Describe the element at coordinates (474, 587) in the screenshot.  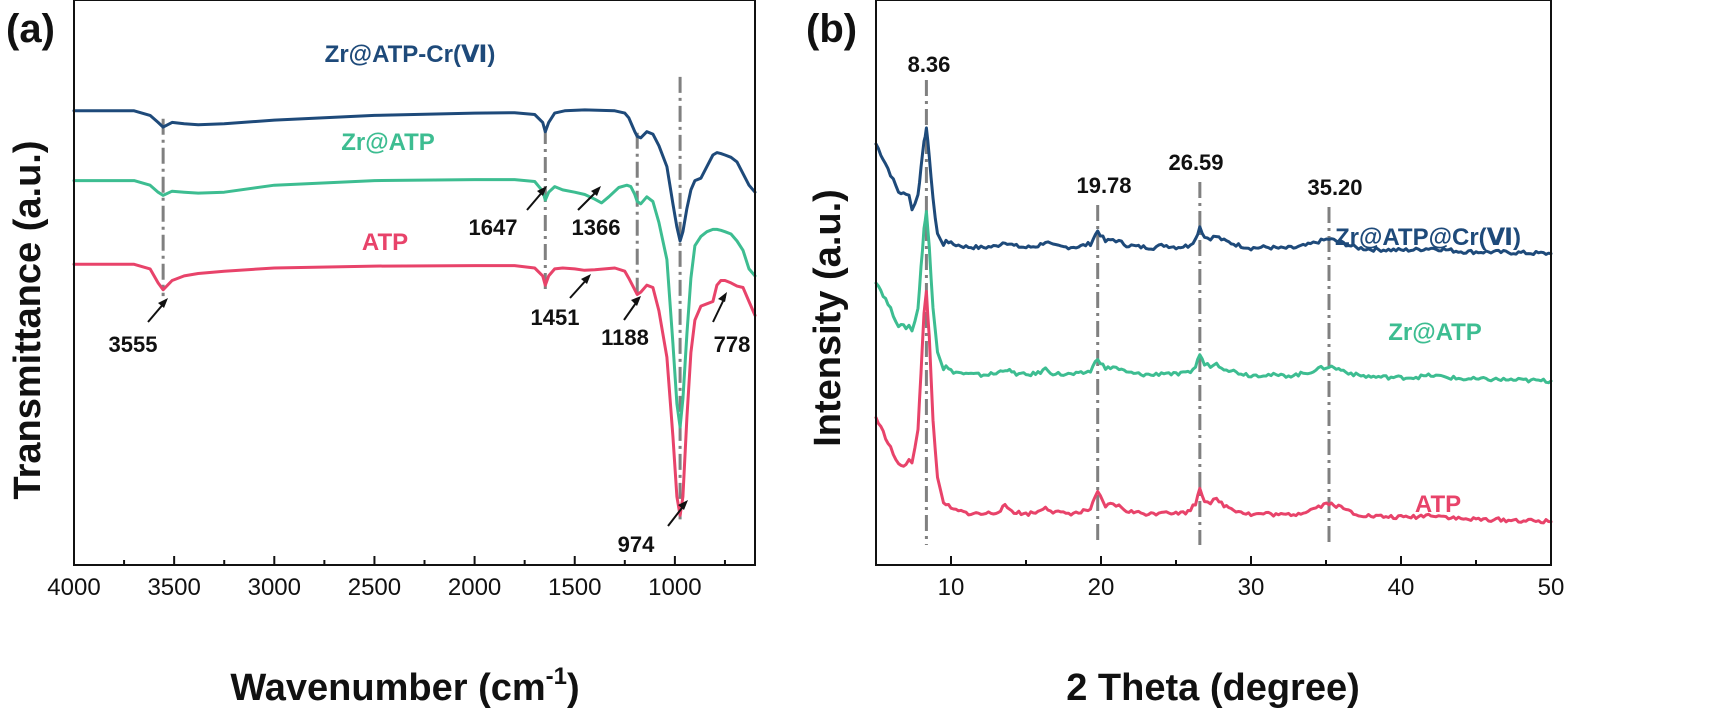
I see `x-tick-label-a-2000: 2000` at that location.